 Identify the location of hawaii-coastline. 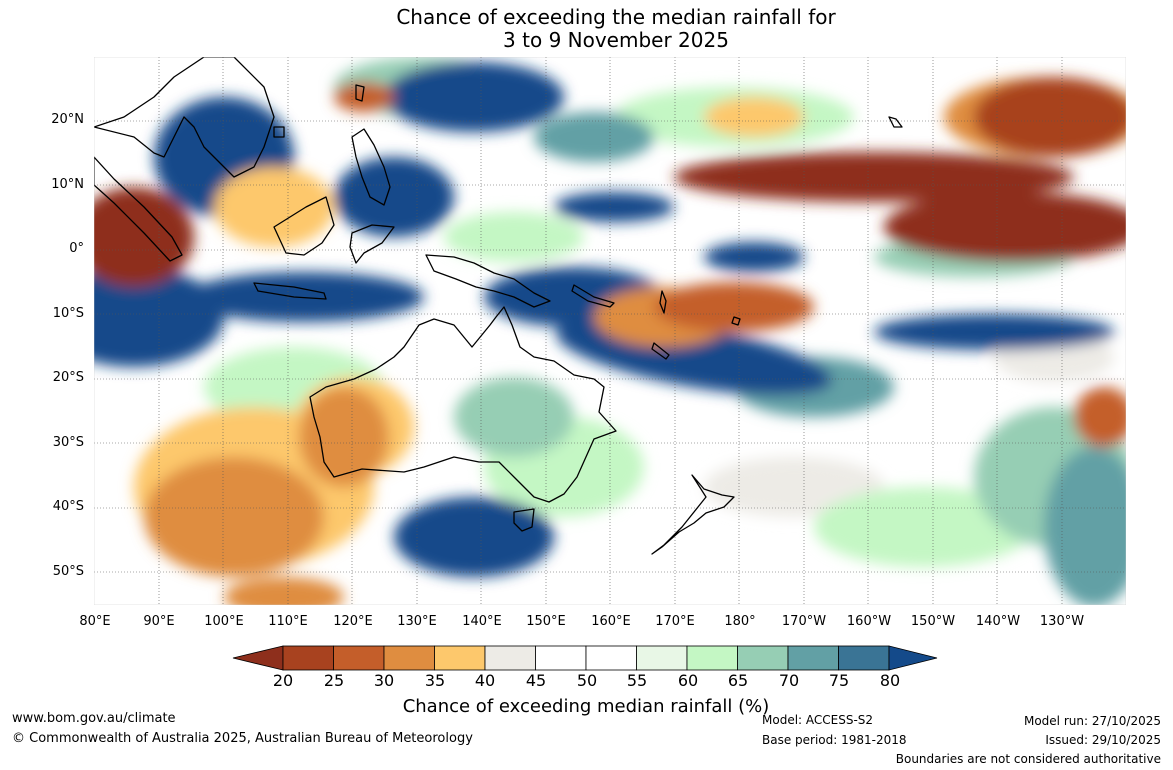
(895, 122).